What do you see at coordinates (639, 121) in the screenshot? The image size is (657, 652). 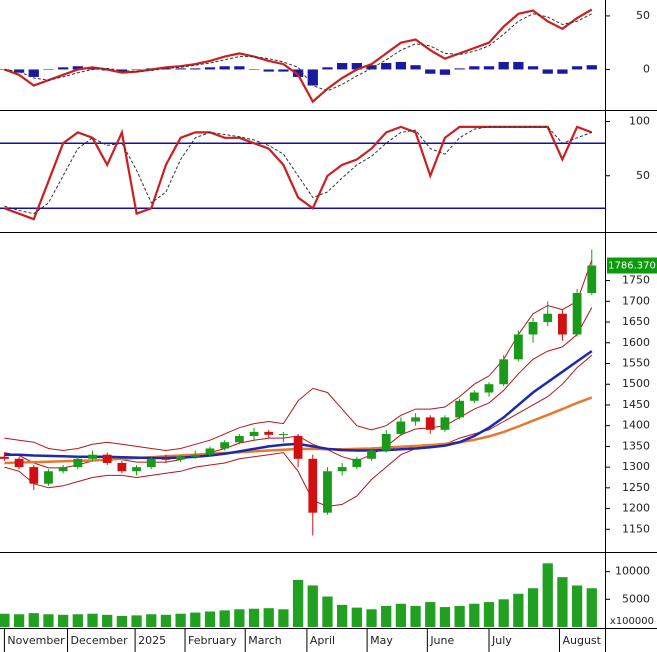 I see `y-tick-label: 100` at bounding box center [639, 121].